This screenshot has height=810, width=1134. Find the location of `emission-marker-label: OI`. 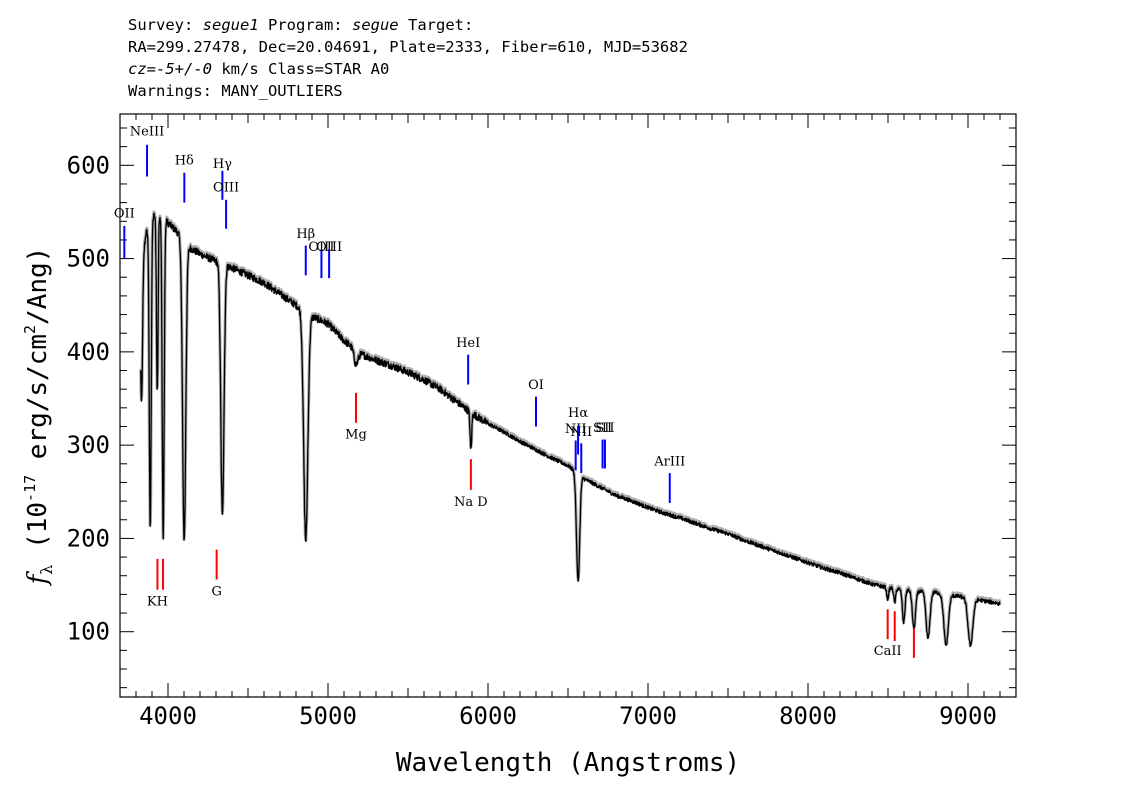

emission-marker-label: OI is located at coordinates (536, 385).